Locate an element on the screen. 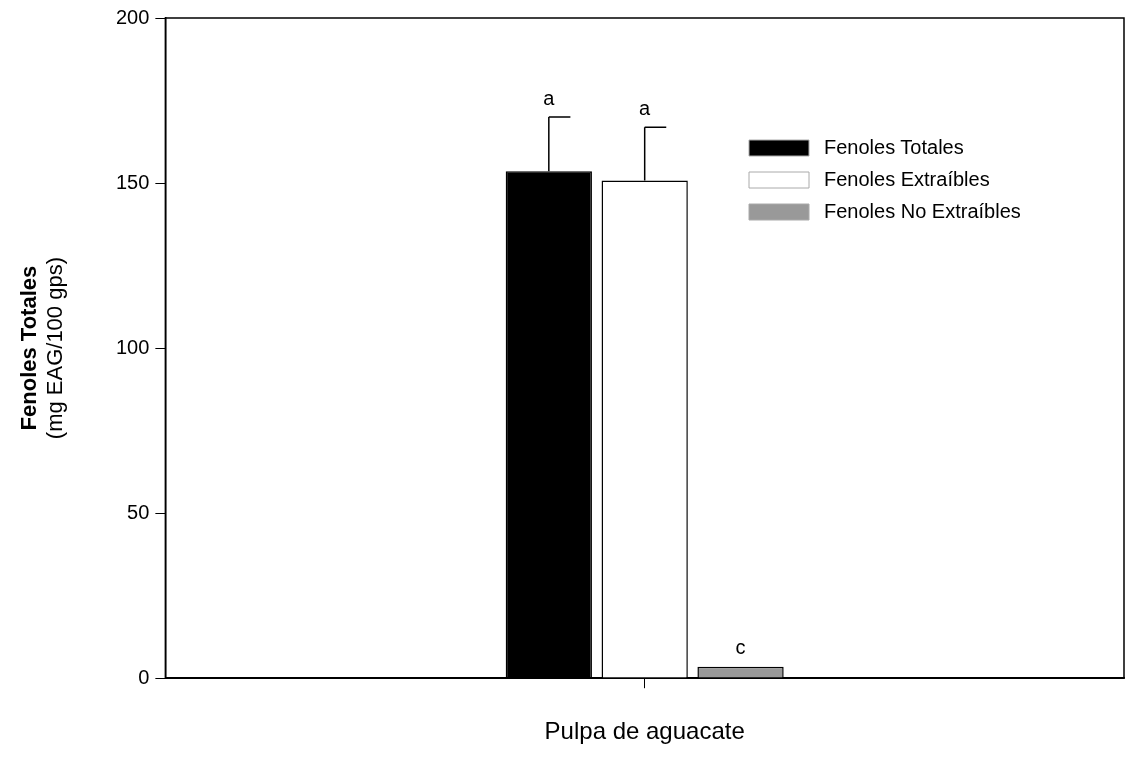 This screenshot has height=761, width=1126. y-axis-title: Fenoles Totales (mg EAG/100 gps) is located at coordinates (42, 348).